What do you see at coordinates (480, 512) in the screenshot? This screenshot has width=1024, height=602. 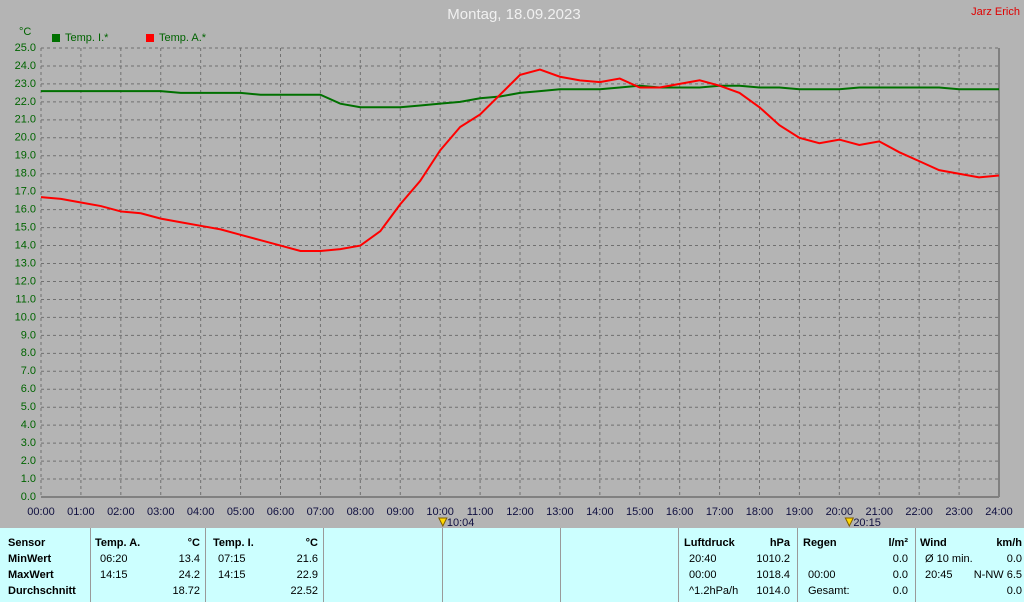 I see `x-tick-label: 11:00` at bounding box center [480, 512].